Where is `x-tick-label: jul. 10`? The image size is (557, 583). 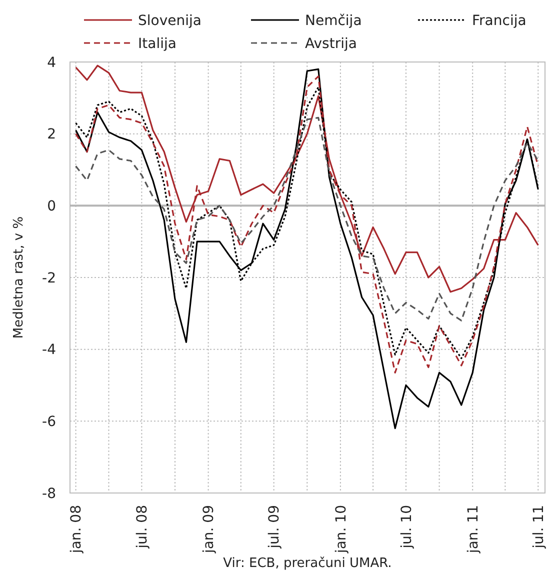
x-tick-label: jul. 10 is located at coordinates (406, 527).